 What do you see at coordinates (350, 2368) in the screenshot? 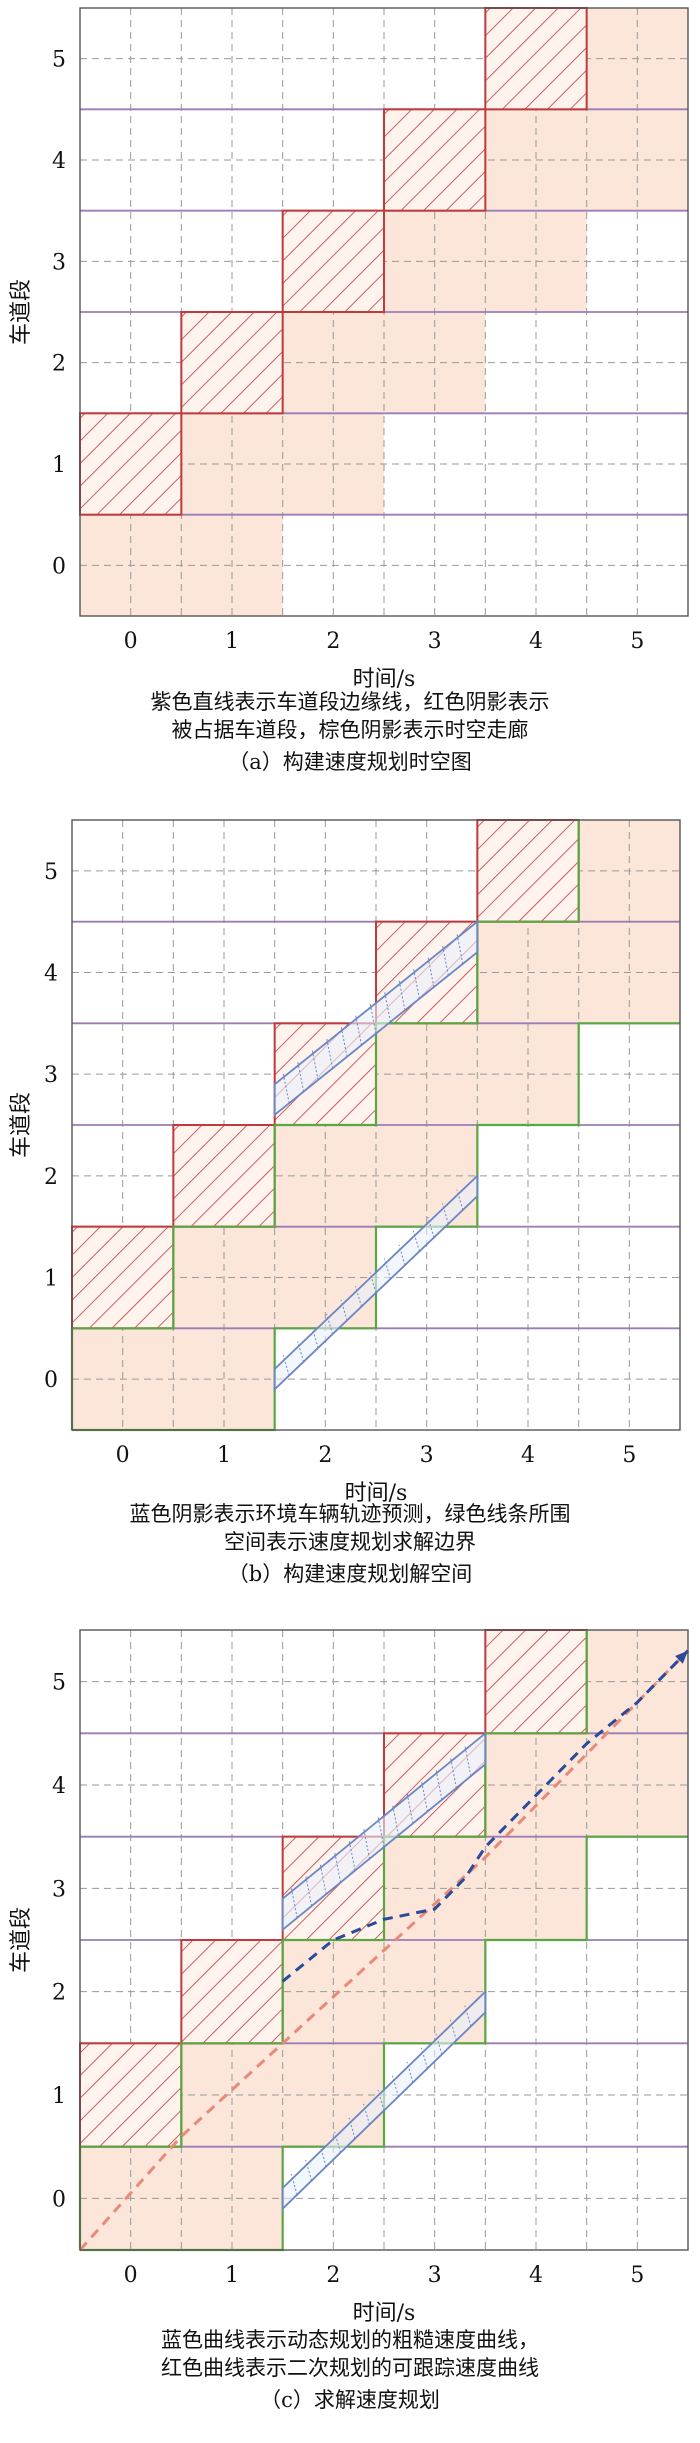
I see `caption-line-2: 红色曲线表示二次规划的可跟踪速度曲线` at bounding box center [350, 2368].